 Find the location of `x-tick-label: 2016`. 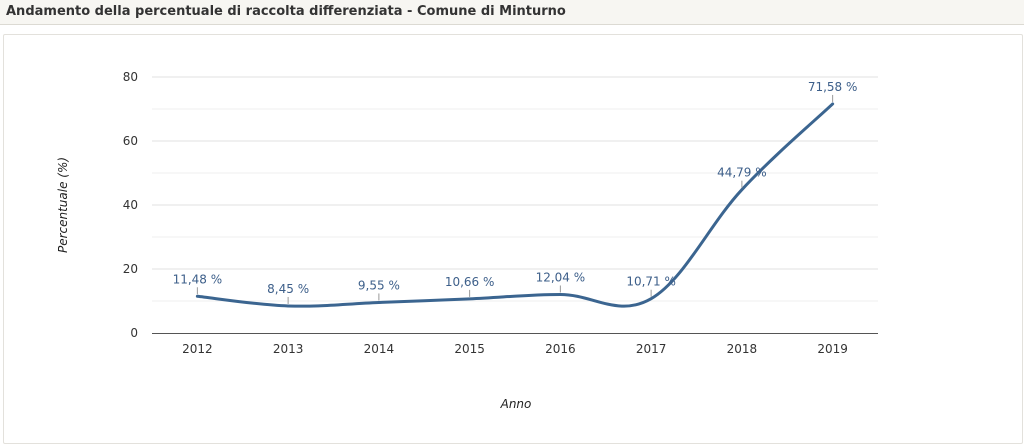

x-tick-label: 2016 is located at coordinates (560, 349).